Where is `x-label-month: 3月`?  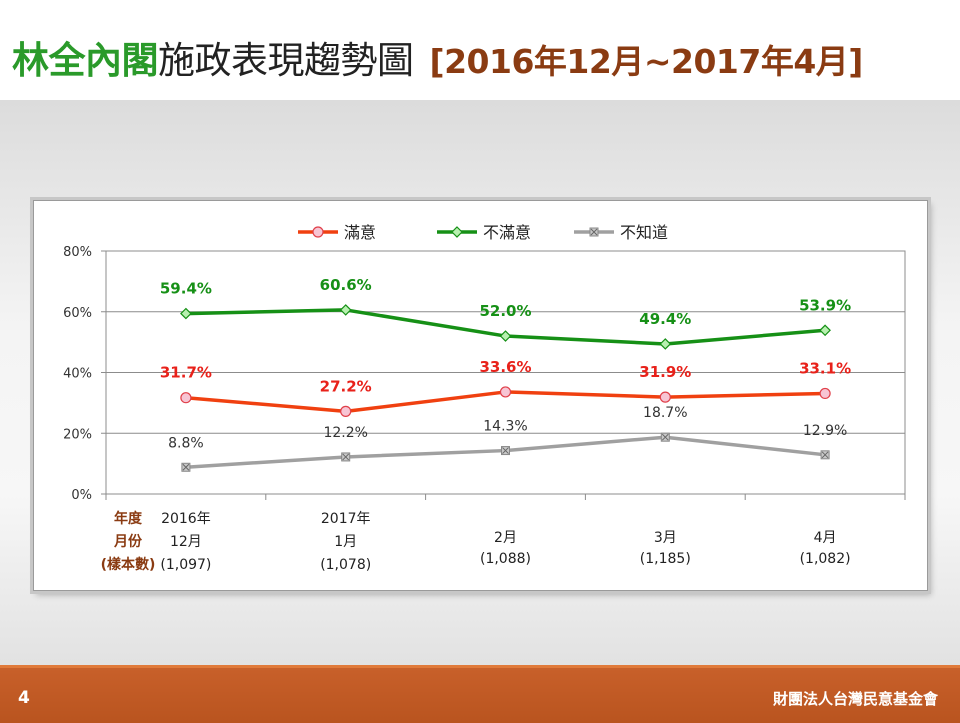
x-label-month: 3月 is located at coordinates (665, 538).